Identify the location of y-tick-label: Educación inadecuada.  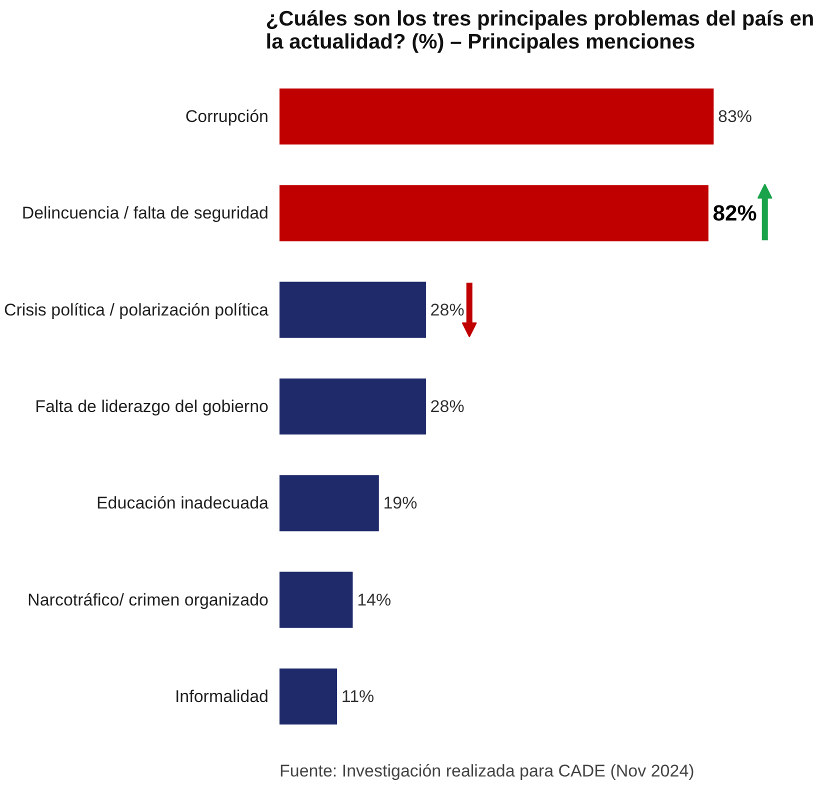
(183, 503).